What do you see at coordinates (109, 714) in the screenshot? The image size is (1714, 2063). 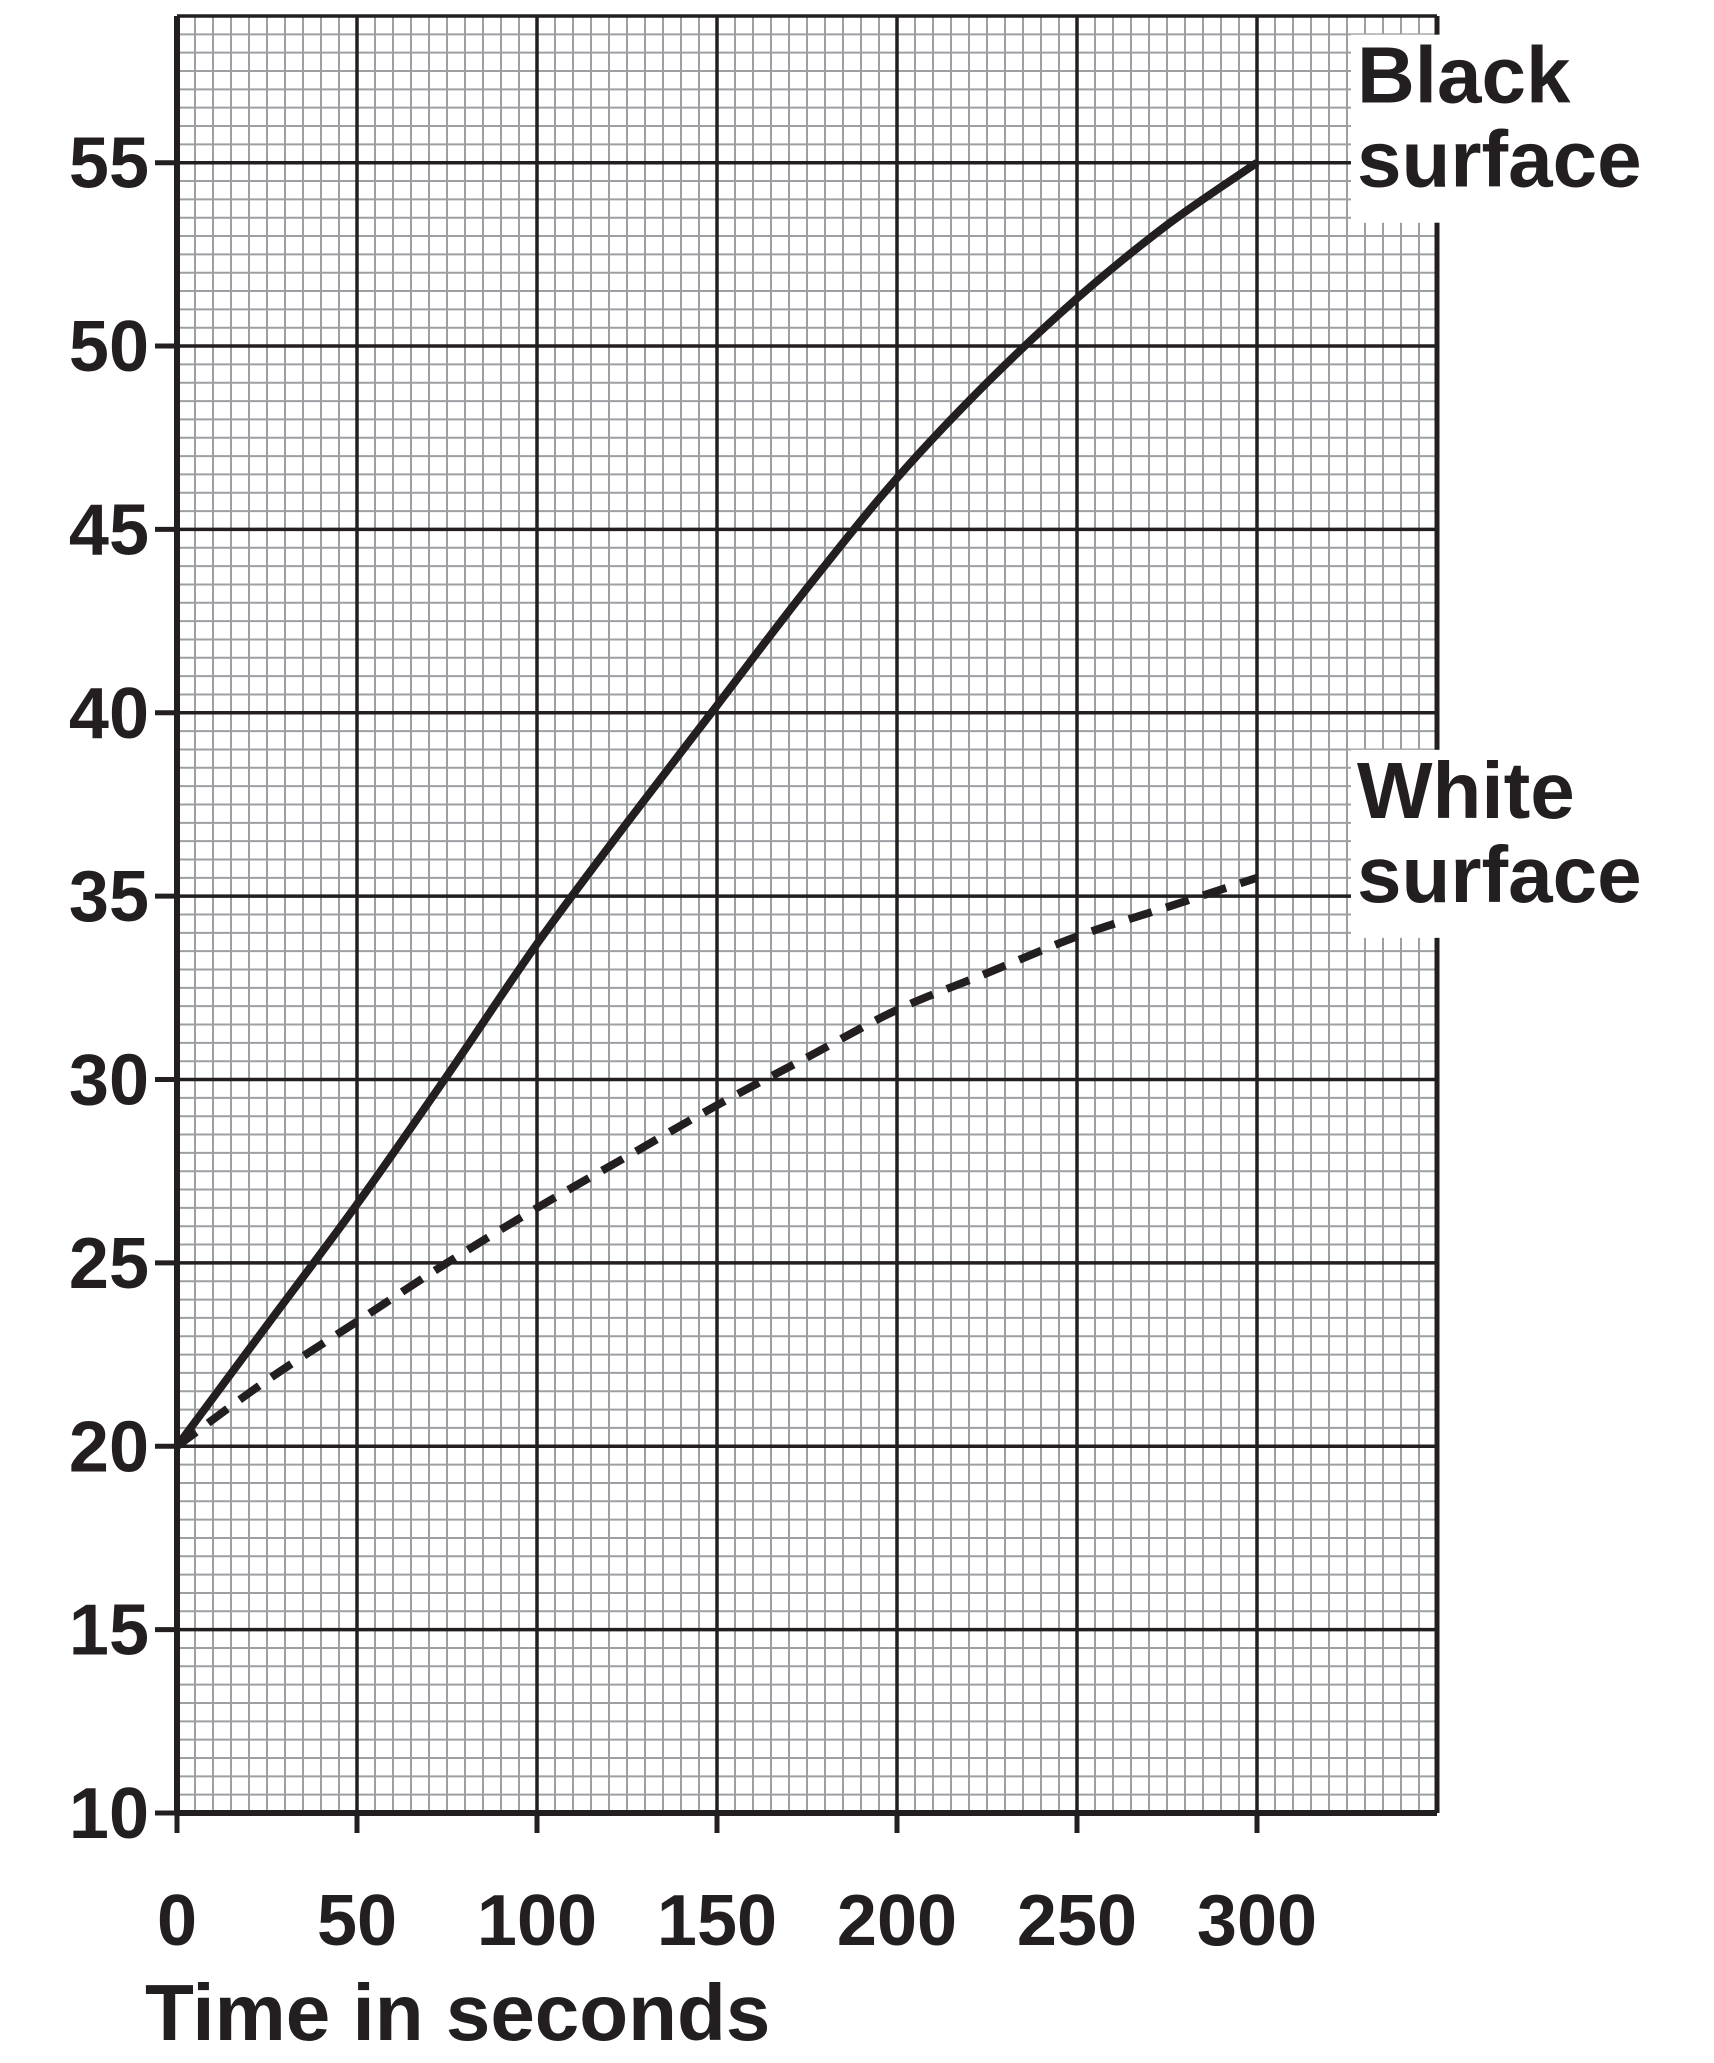 I see `y-tick-label: 40` at bounding box center [109, 714].